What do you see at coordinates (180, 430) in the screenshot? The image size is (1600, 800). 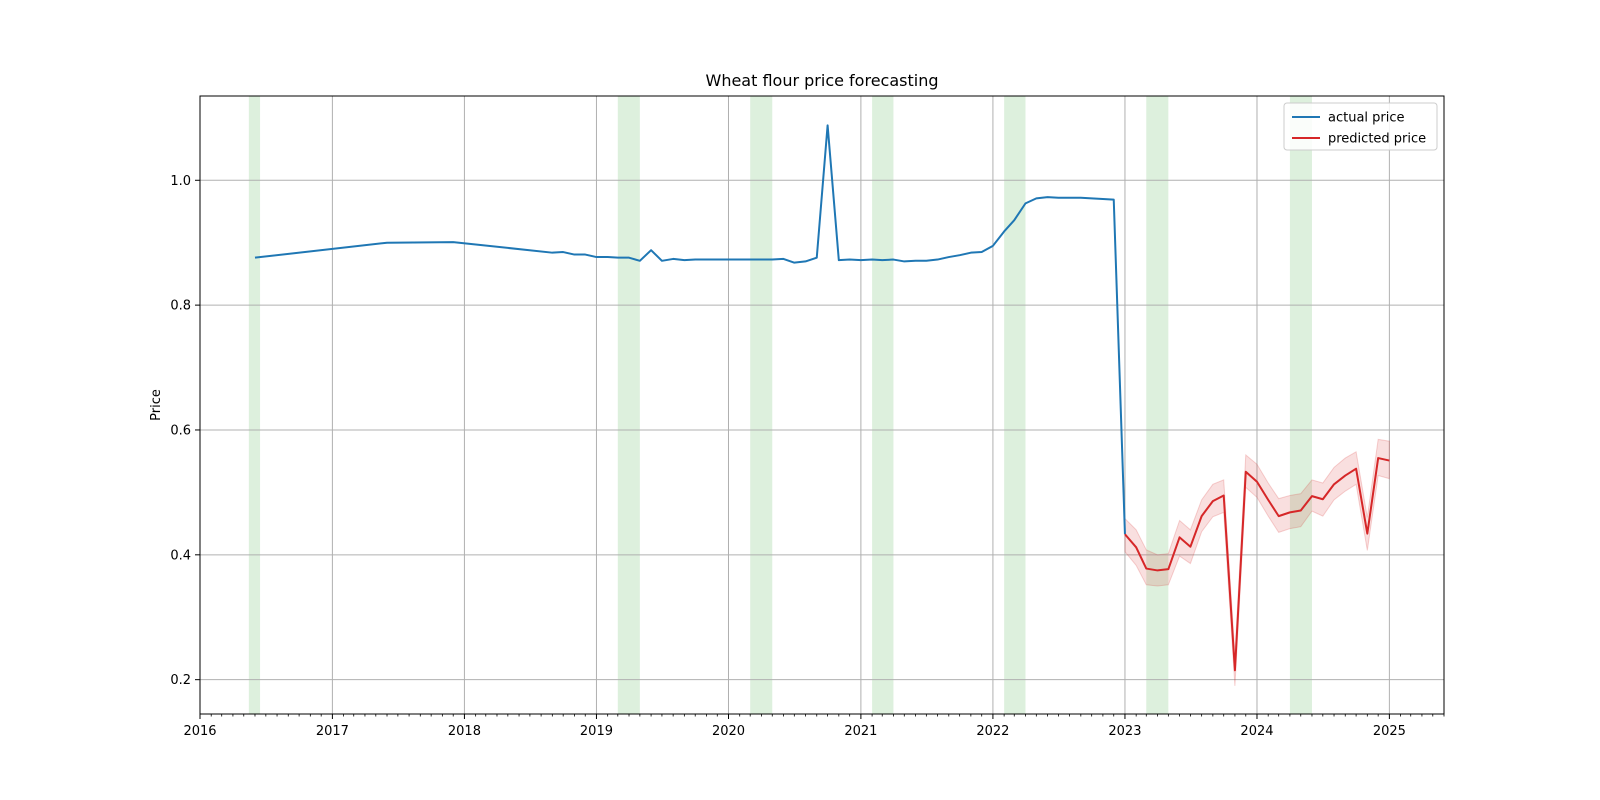 I see `y-tick-label: 0.6` at bounding box center [180, 430].